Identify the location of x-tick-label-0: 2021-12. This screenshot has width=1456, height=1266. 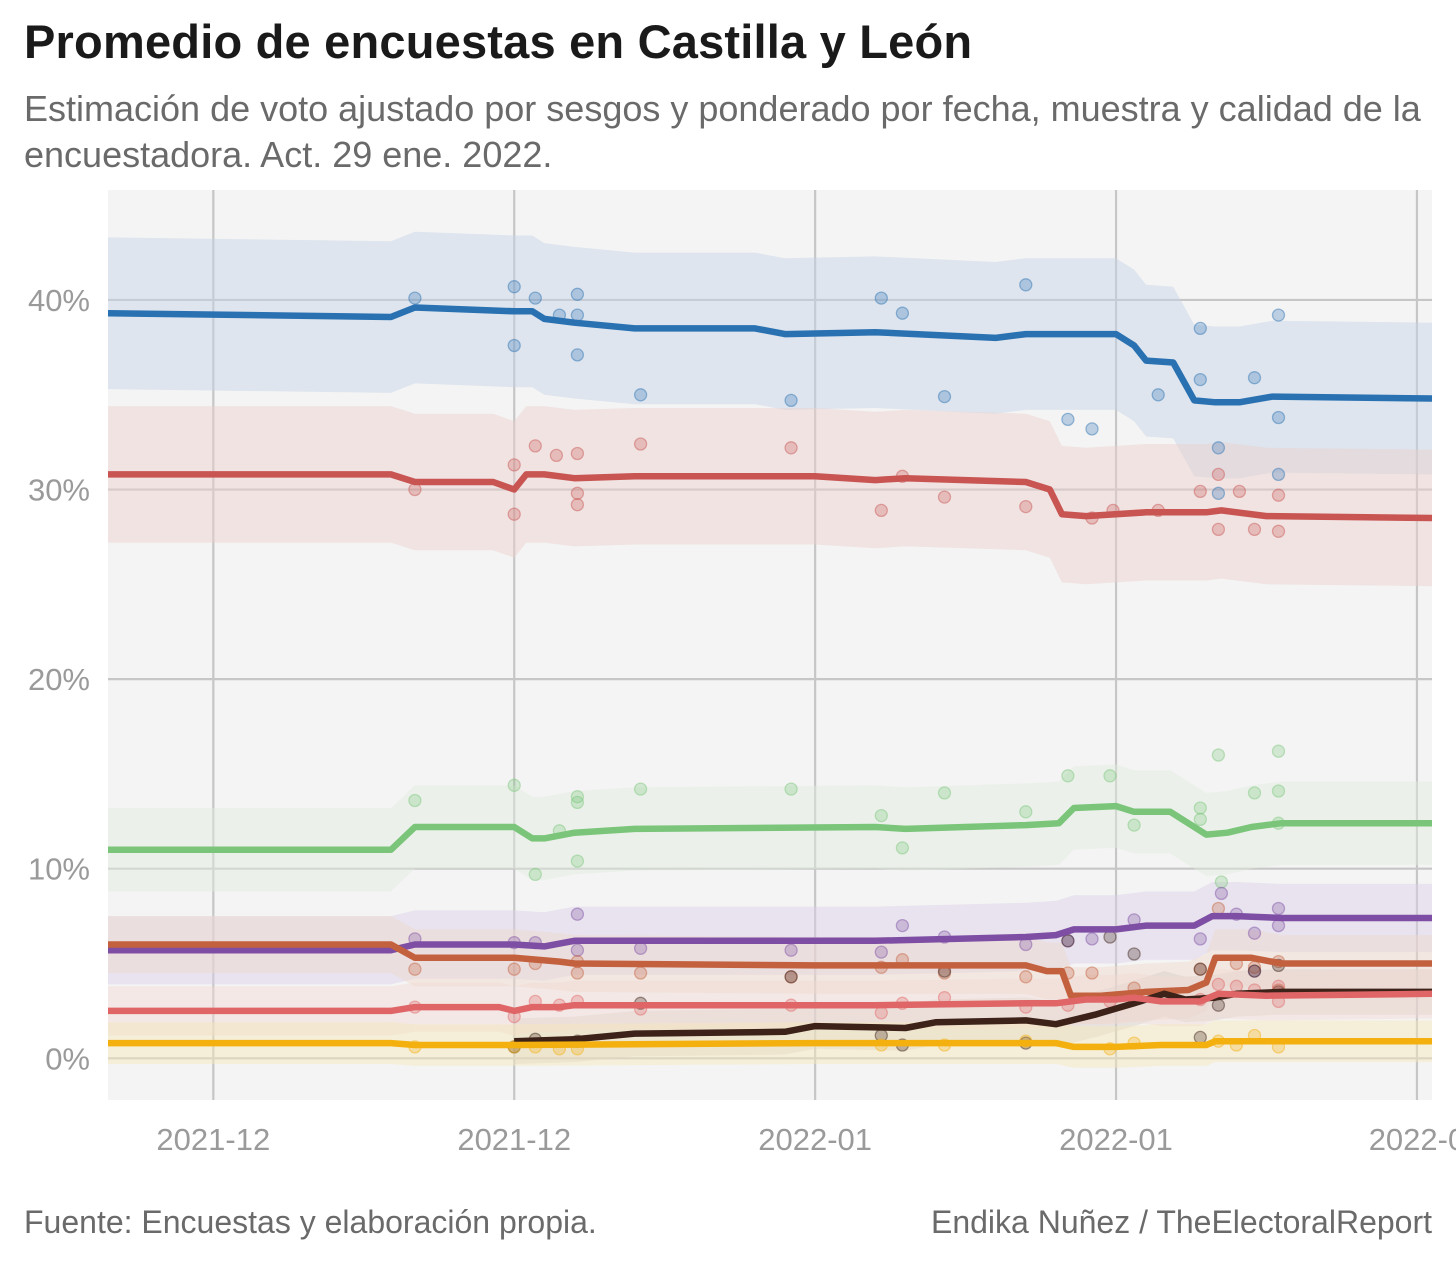
(213, 1139).